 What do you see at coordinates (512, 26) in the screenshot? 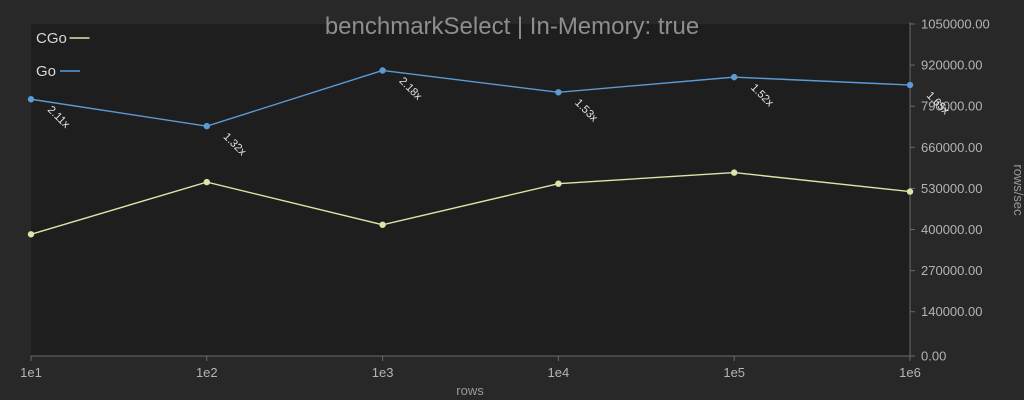
I see `chart-title: benchmarkSelect | In-Memory: true` at bounding box center [512, 26].